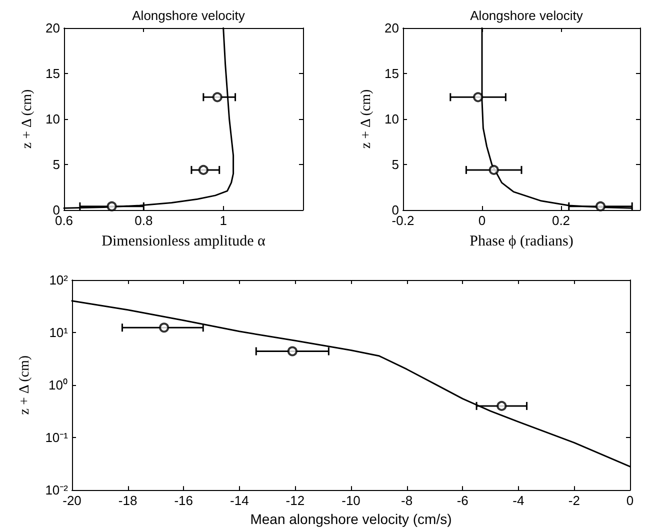 This screenshot has width=650, height=531. Describe the element at coordinates (58, 385) in the screenshot. I see `y-tick-label: 10⁰` at that location.